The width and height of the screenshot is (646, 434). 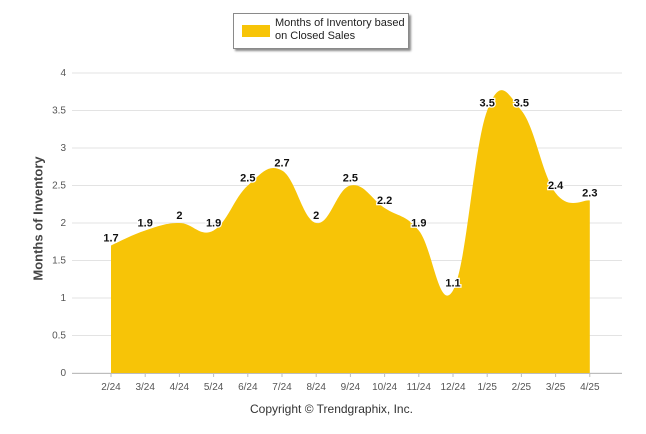 I want to click on x-tick-label: 4/25, so click(x=590, y=387).